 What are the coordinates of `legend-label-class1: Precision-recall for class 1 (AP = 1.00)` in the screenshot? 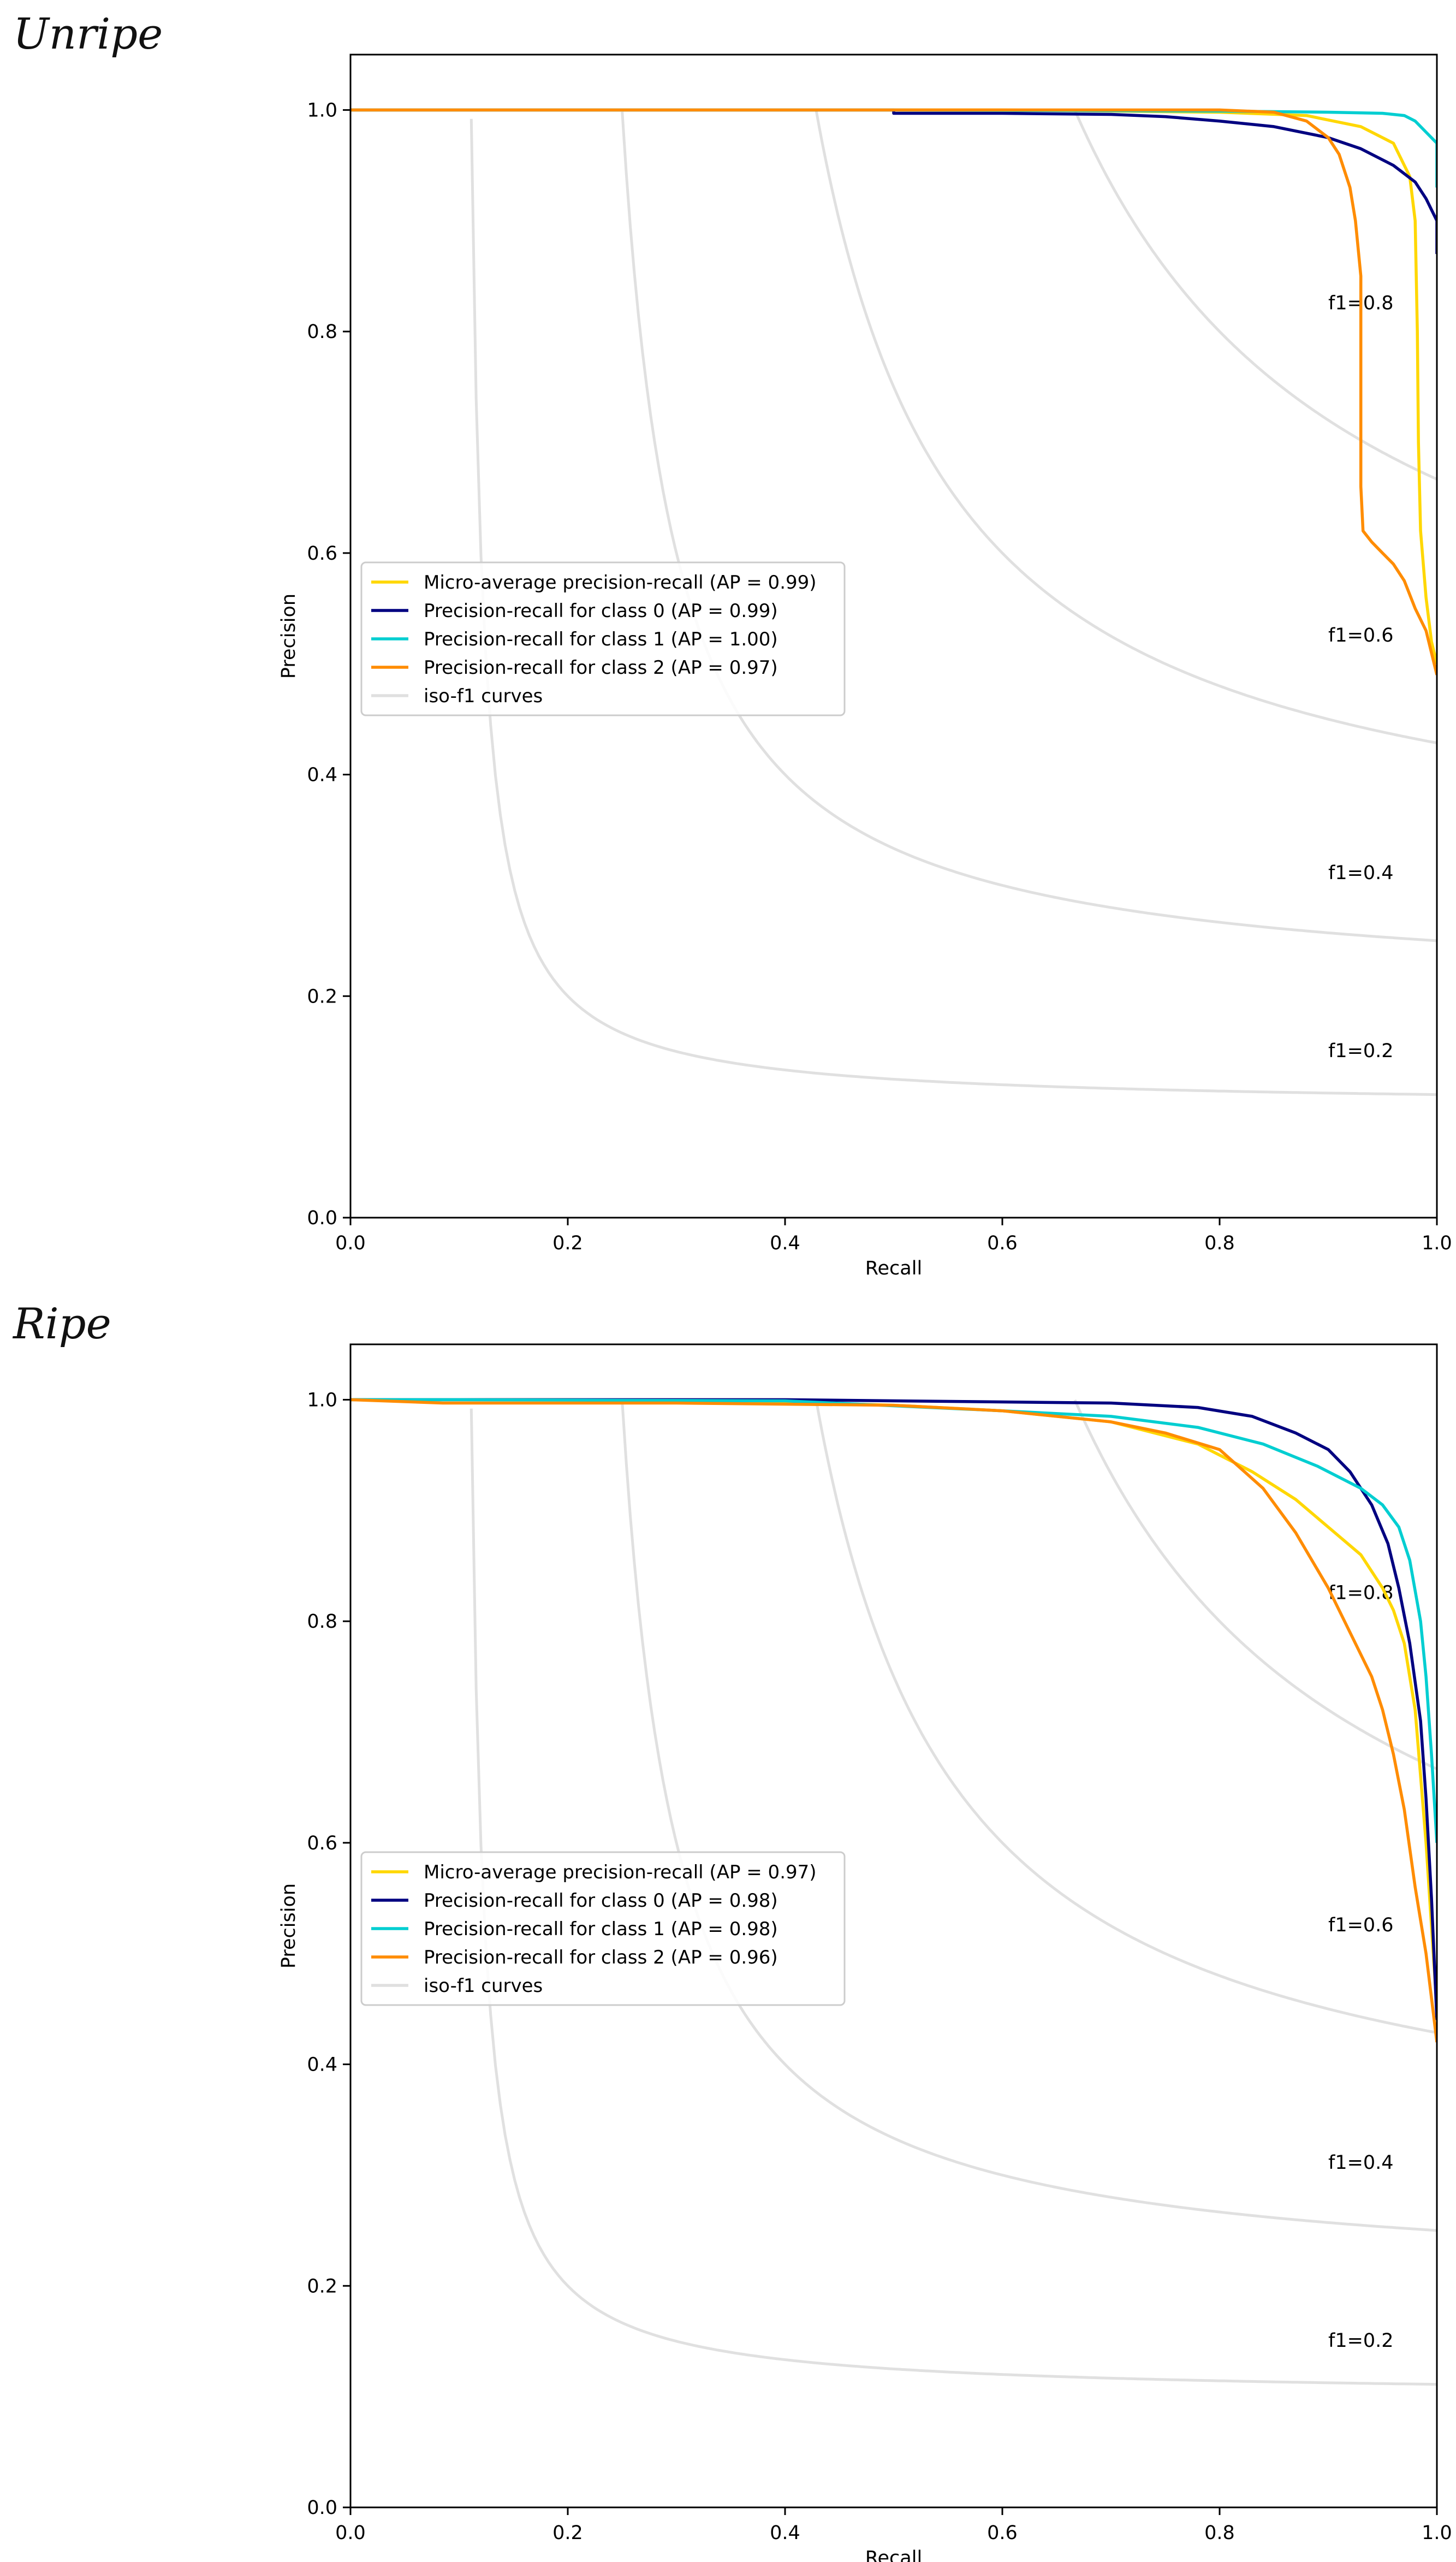 It's located at (601, 639).